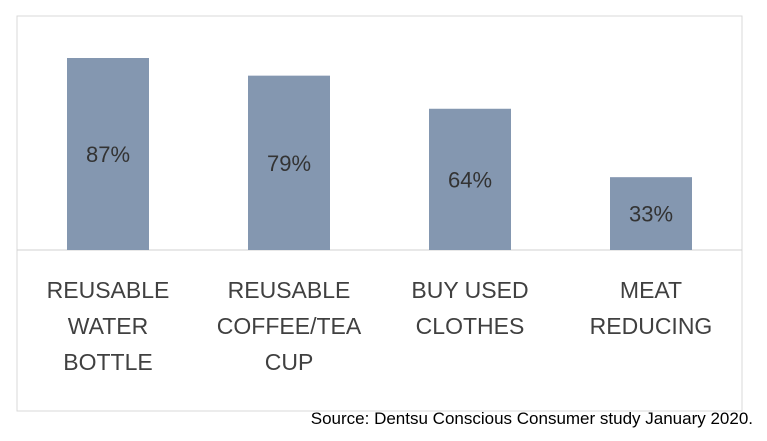 Image resolution: width=767 pixels, height=441 pixels. What do you see at coordinates (289, 290) in the screenshot?
I see `category-label-2-line-1: REUSABLE` at bounding box center [289, 290].